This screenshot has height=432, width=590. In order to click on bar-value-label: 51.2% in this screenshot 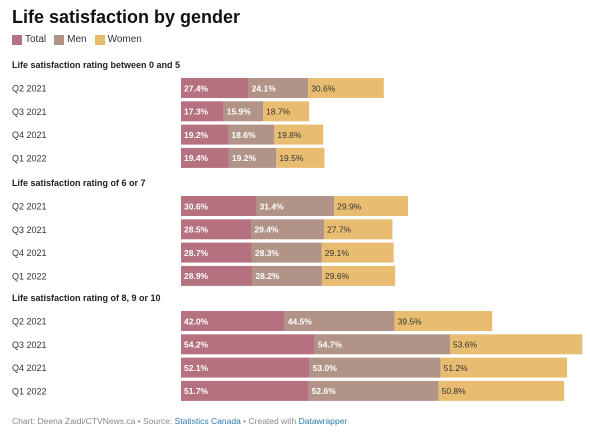, I will do `click(456, 368)`.